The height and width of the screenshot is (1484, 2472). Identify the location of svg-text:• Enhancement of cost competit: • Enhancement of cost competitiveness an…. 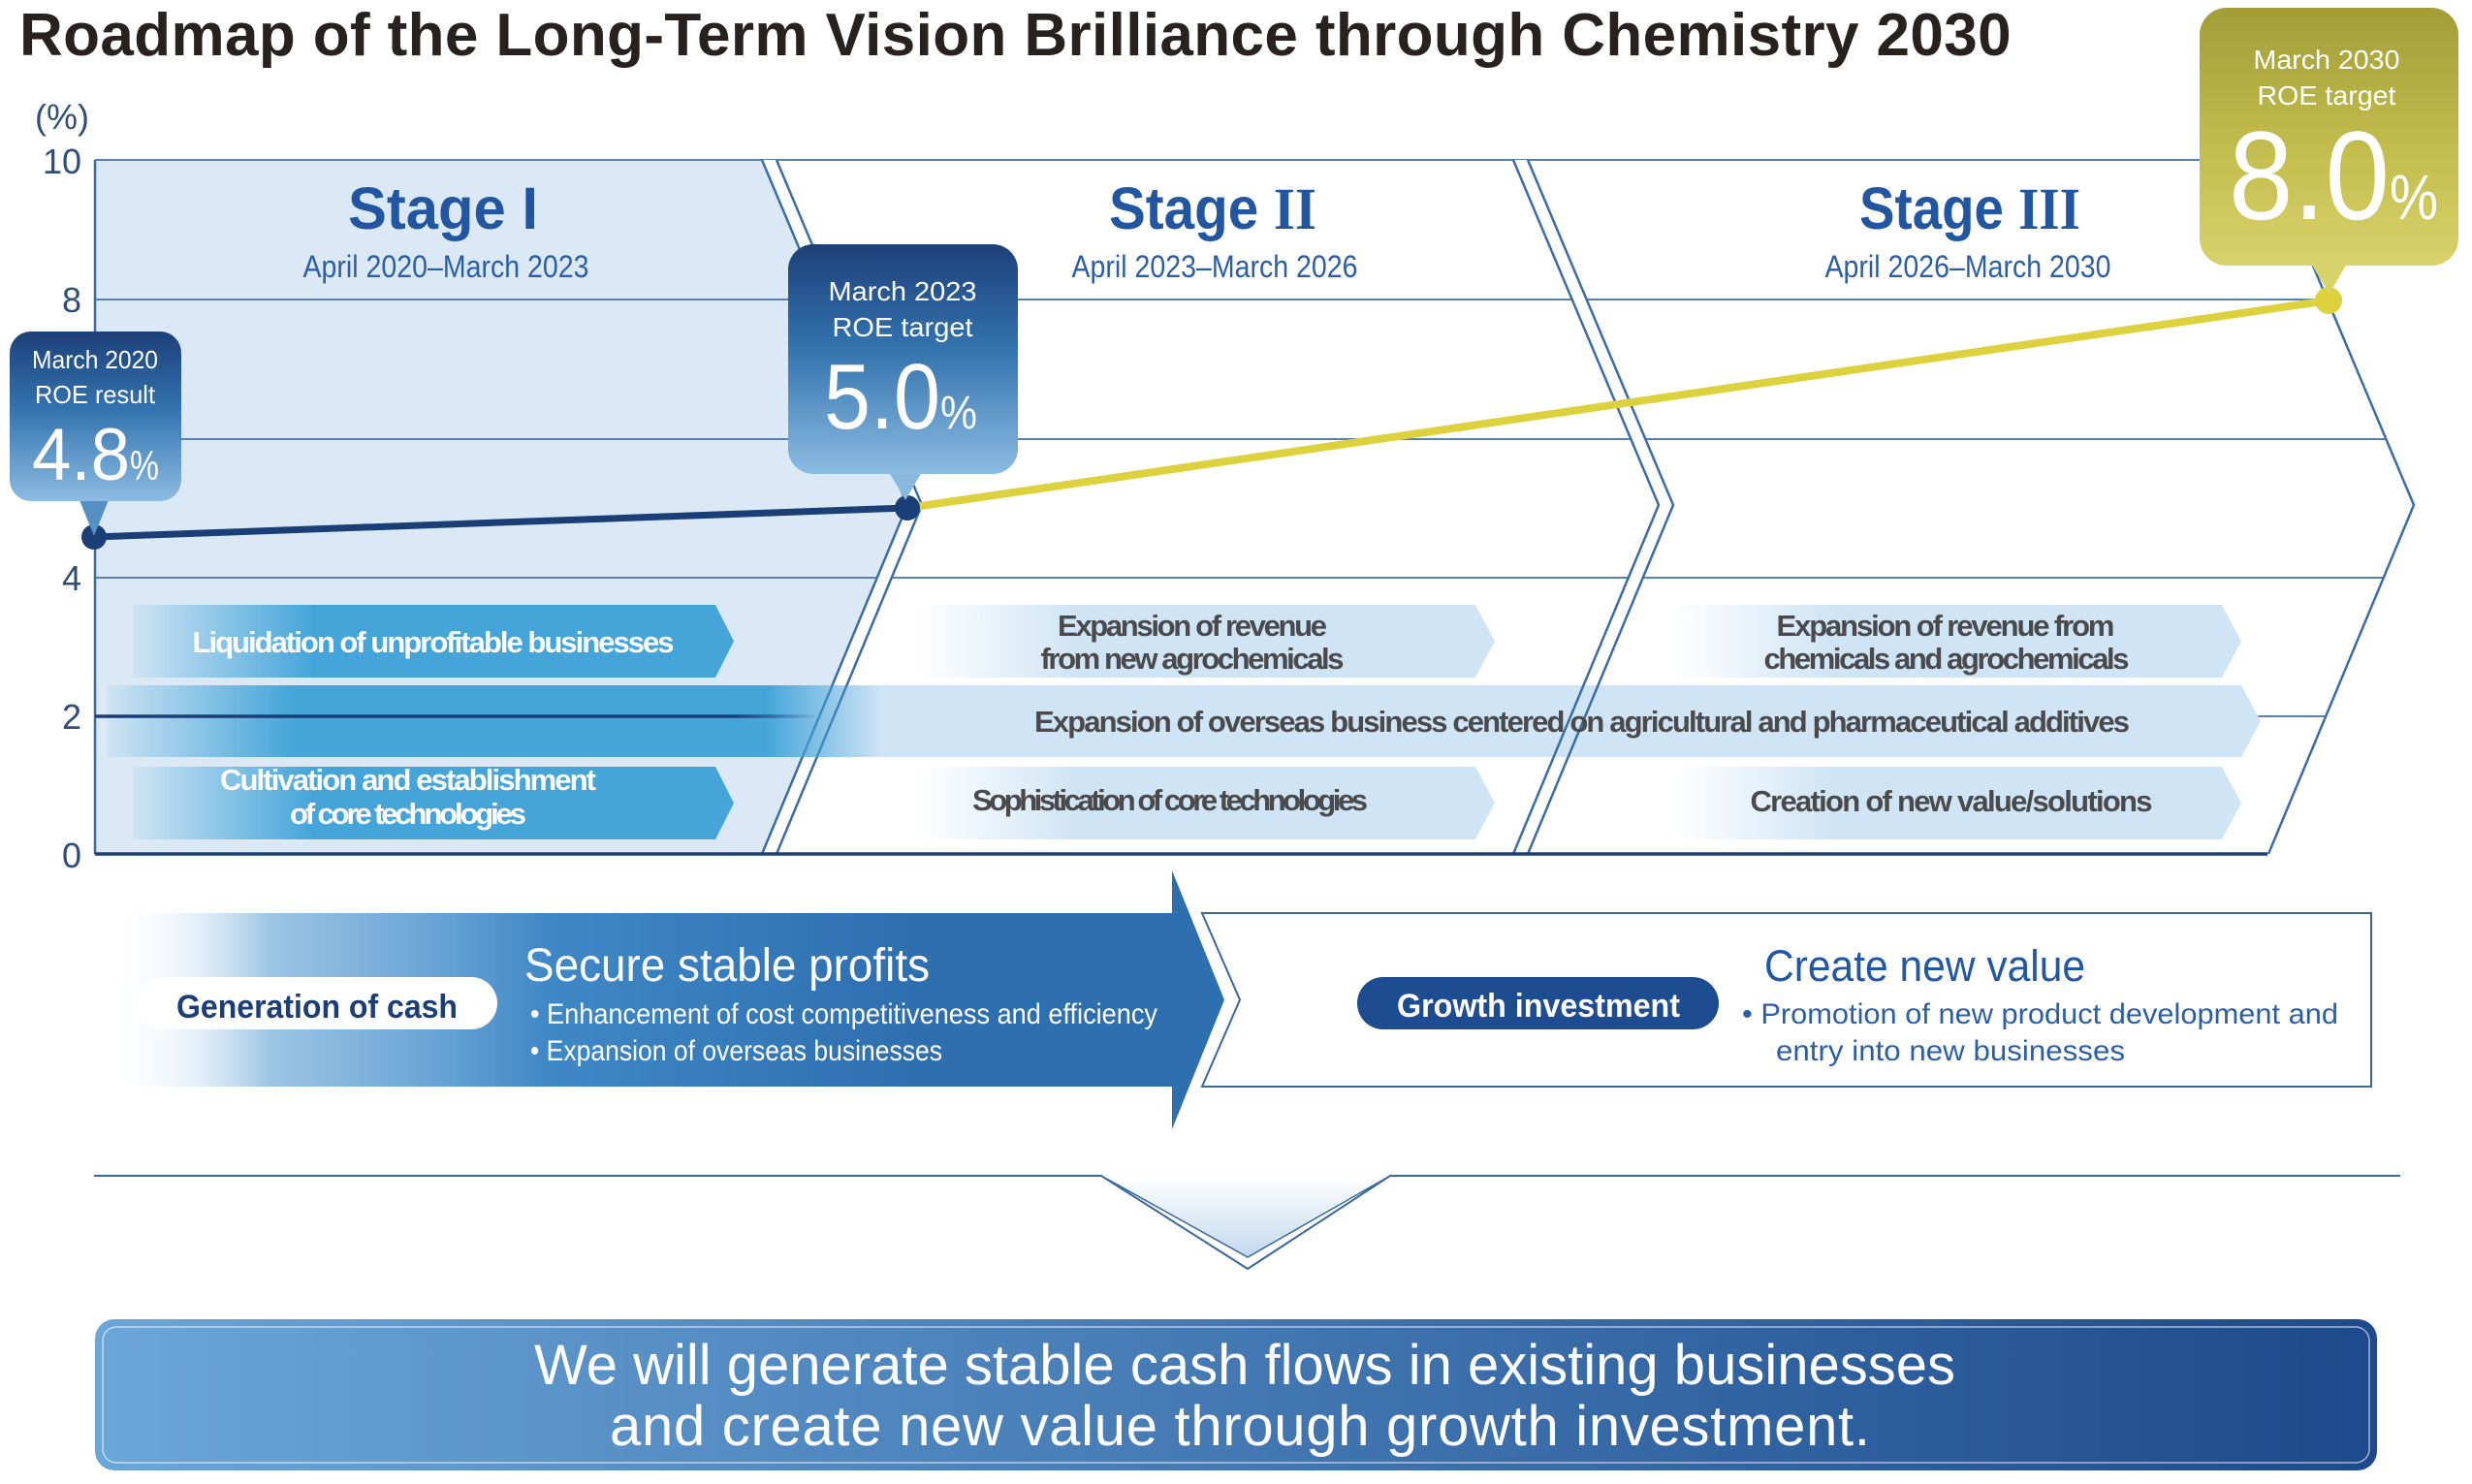
(843, 1014).